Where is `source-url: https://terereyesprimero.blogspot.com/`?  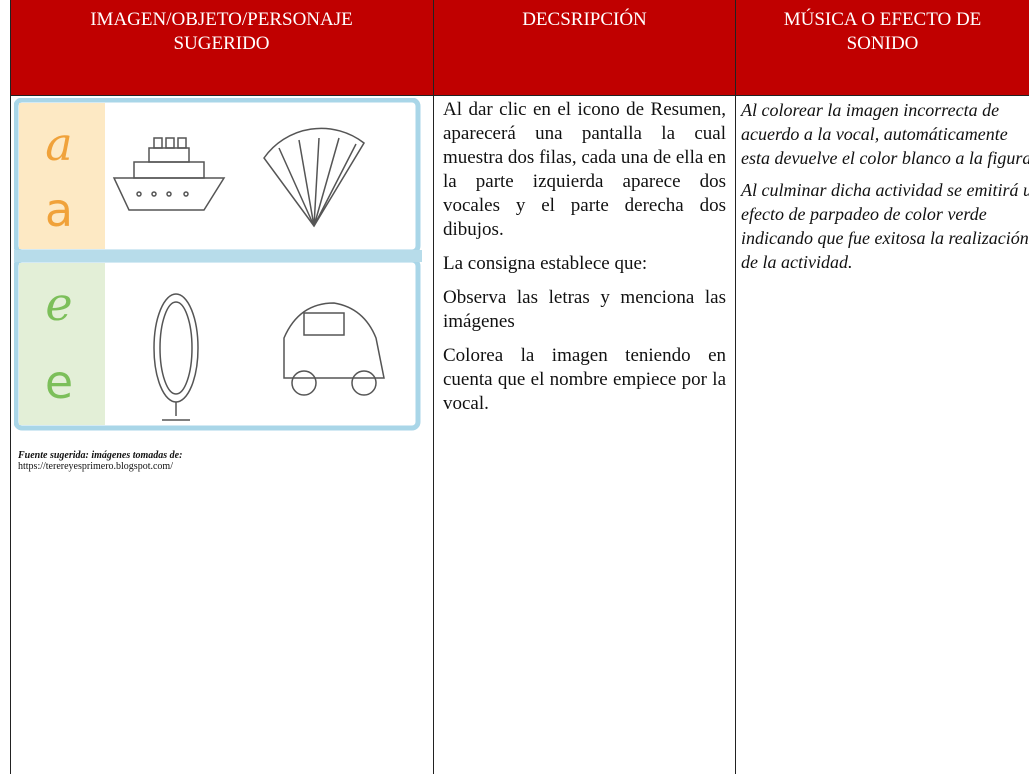
source-url: https://terereyesprimero.blogspot.com/ is located at coordinates (95, 466).